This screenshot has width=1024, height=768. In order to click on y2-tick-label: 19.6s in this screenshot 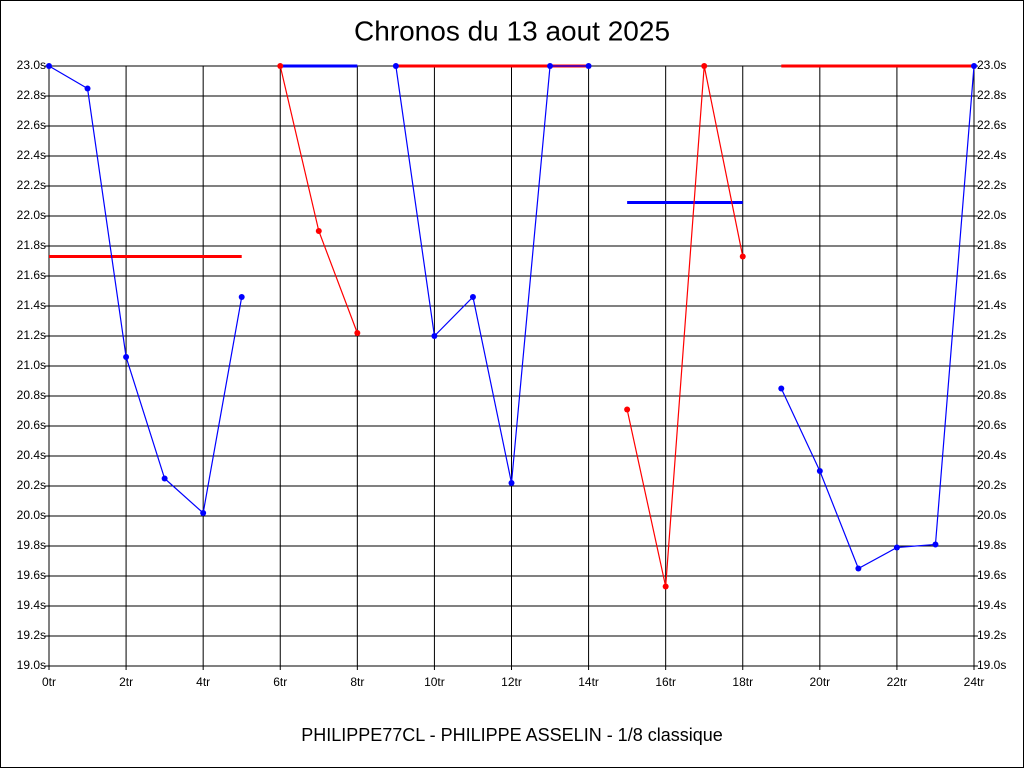, I will do `click(991, 575)`.